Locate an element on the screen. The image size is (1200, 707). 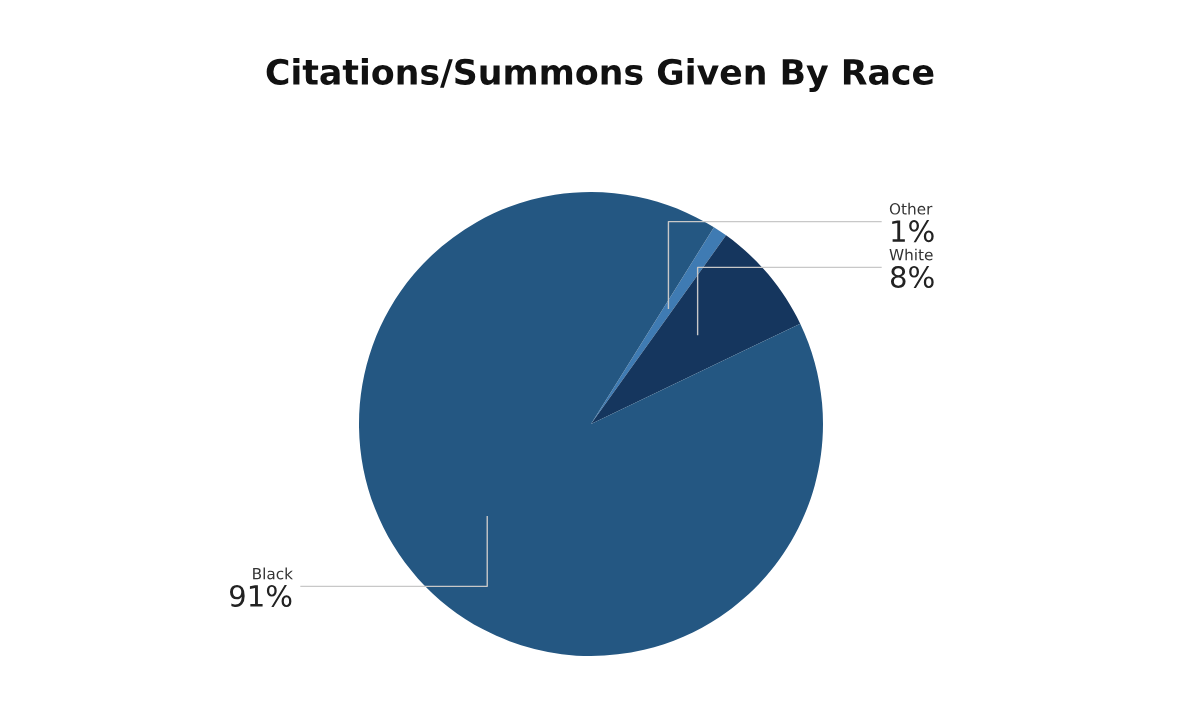
pie-slice is located at coordinates (696, 329).